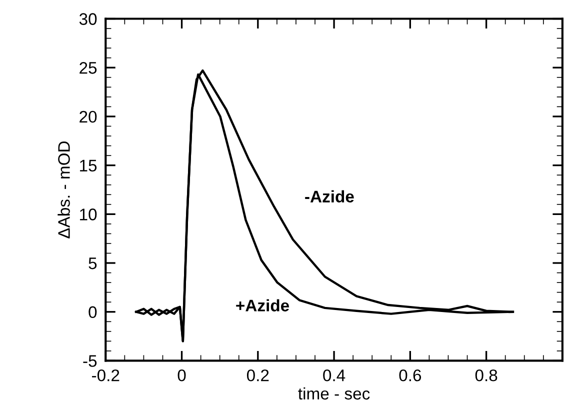 The width and height of the screenshot is (571, 417). Describe the element at coordinates (64, 189) in the screenshot. I see `y-axis-title: ΔAbs. - mOD` at that location.